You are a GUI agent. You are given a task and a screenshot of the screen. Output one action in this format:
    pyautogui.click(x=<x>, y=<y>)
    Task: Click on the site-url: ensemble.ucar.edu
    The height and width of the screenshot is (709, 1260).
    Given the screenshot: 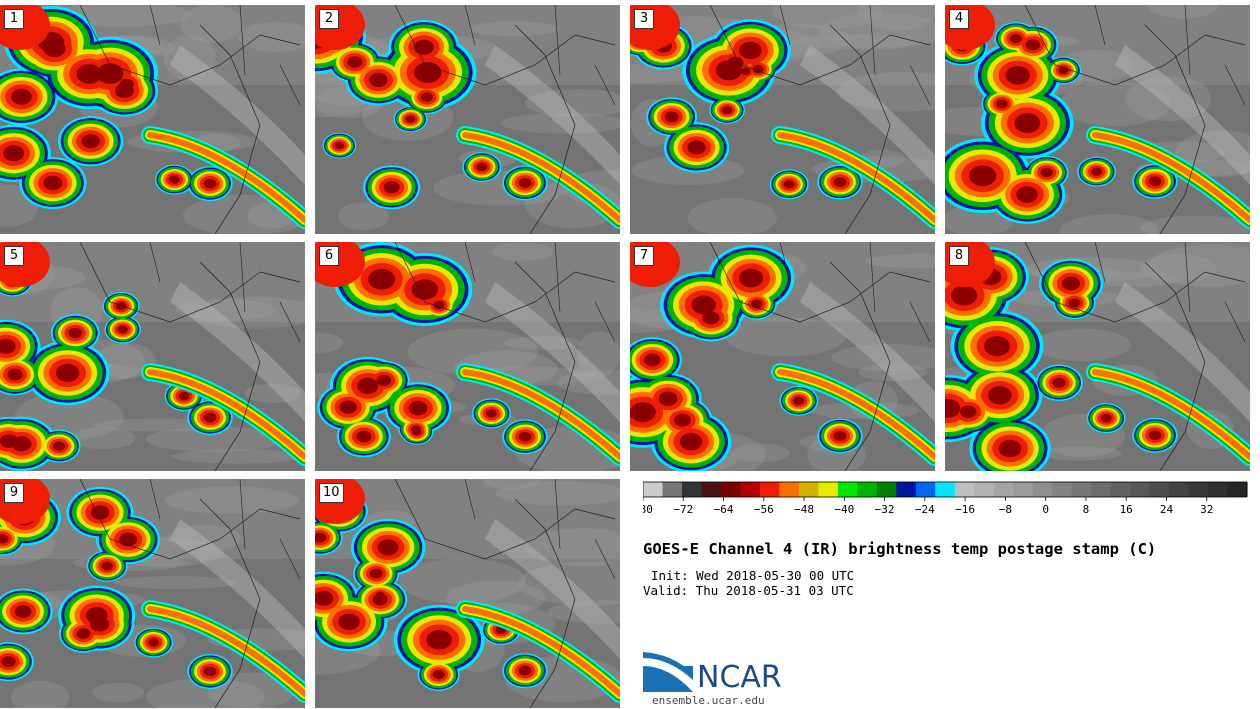 What is the action you would take?
    pyautogui.click(x=708, y=700)
    